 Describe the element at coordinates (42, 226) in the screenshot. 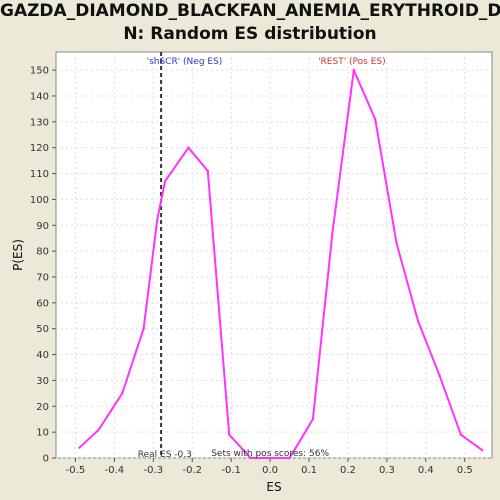

I see `y-tick-label: 90` at that location.